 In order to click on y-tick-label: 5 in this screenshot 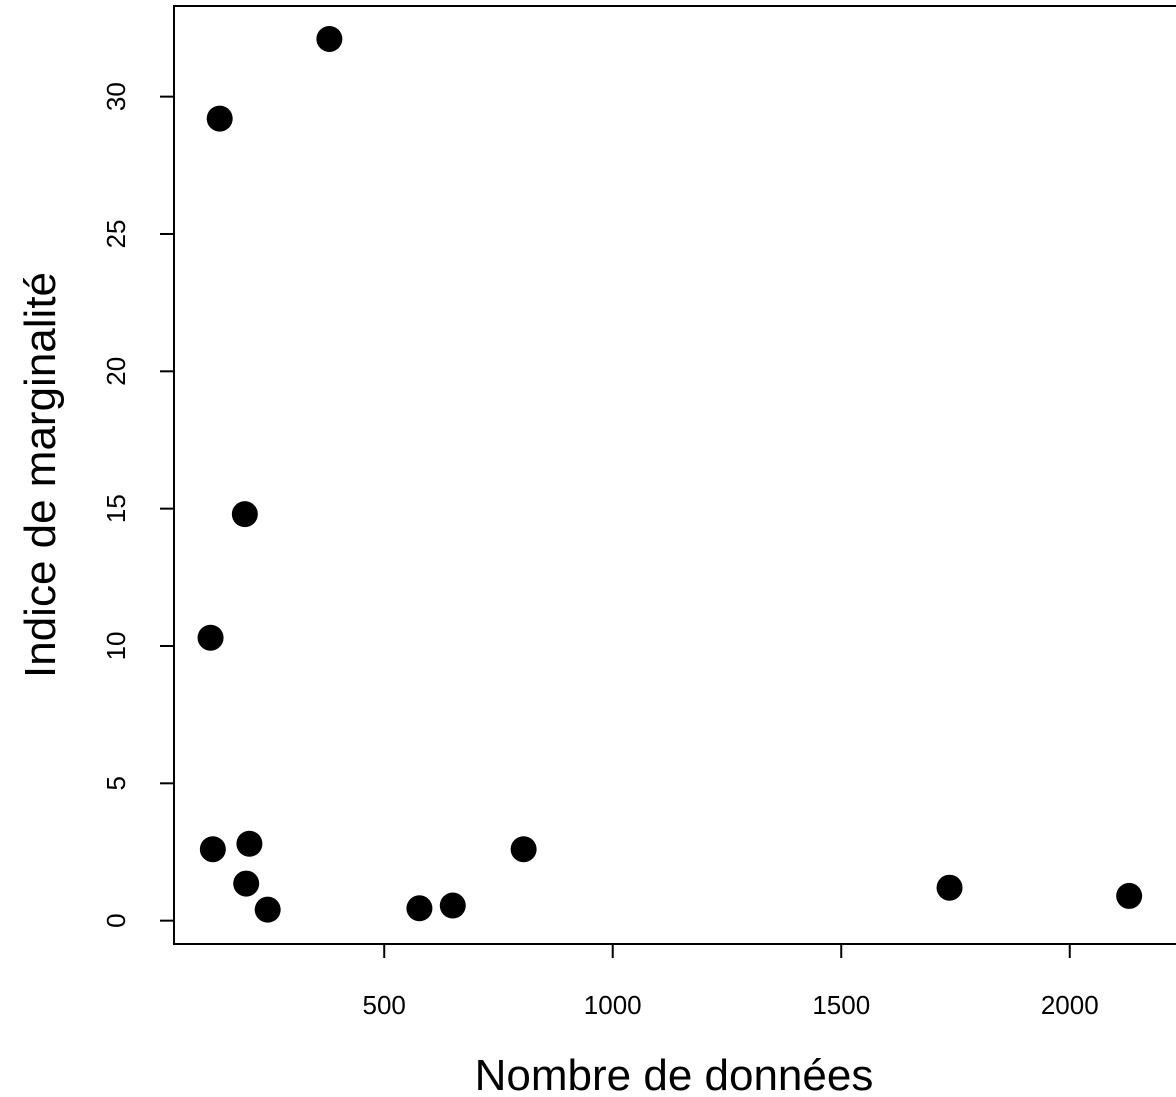, I will do `click(116, 783)`.